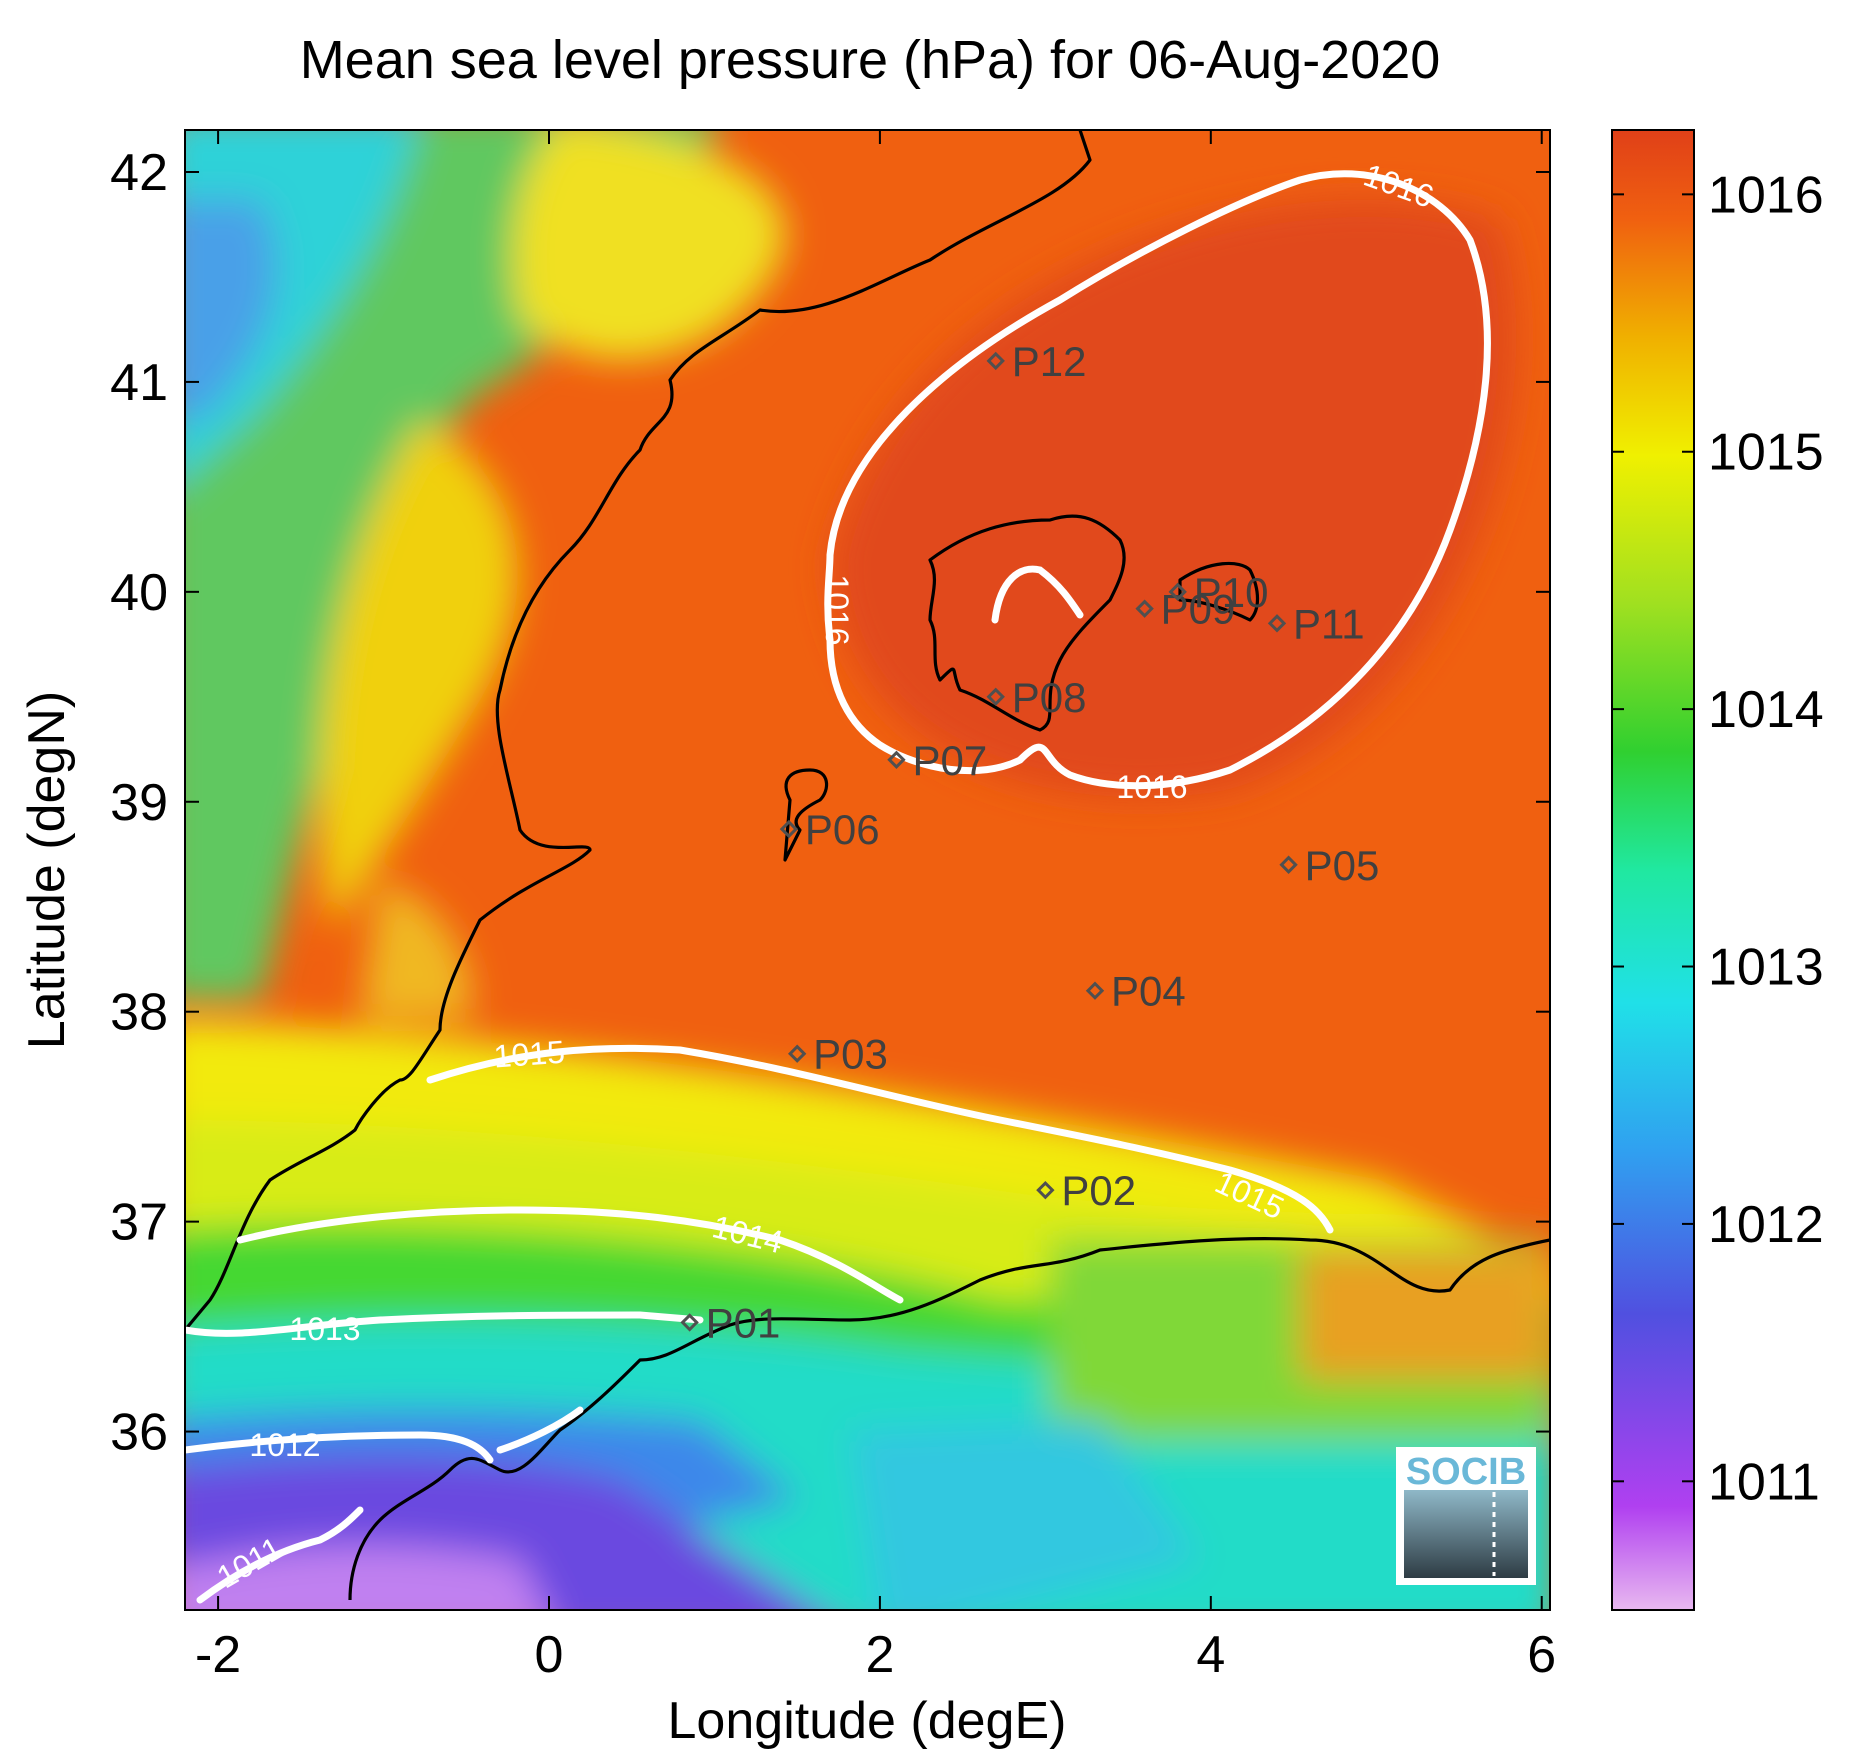 The width and height of the screenshot is (1854, 1758). I want to click on colorbar-ticks: 1011 1012 1013 1014 1015 1016, so click(1718, 838).